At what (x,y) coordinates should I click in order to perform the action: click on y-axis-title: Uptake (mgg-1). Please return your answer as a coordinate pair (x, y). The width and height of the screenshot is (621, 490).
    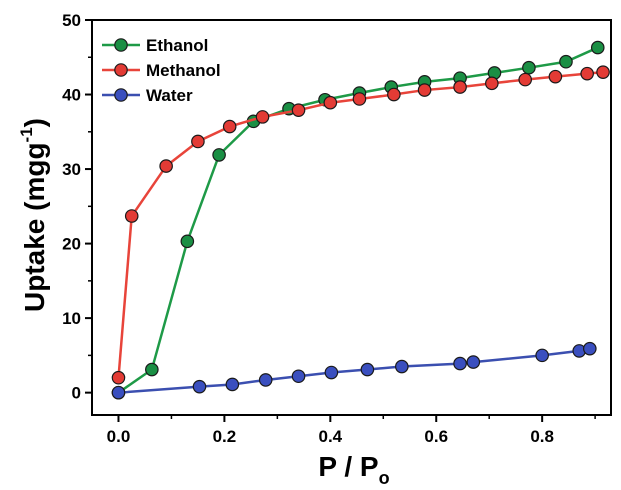
    Looking at the image, I should click on (33, 215).